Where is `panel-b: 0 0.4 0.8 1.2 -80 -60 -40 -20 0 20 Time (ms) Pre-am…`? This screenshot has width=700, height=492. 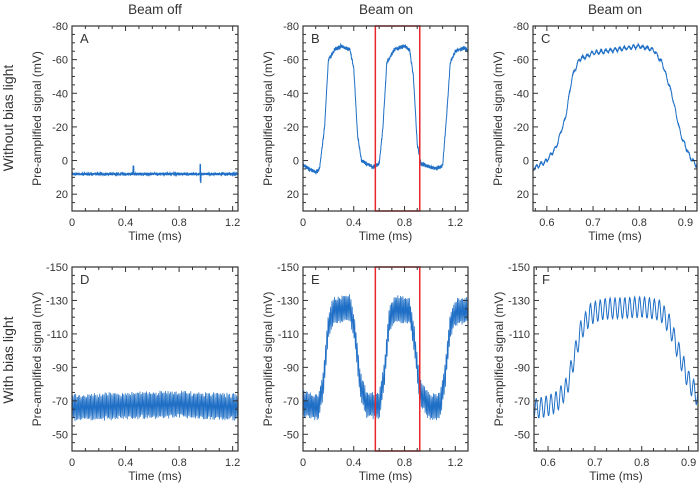 panel-b: 0 0.4 0.8 1.2 -80 -60 -40 -20 0 20 Time (ms) Pre-am… is located at coordinates (365, 132).